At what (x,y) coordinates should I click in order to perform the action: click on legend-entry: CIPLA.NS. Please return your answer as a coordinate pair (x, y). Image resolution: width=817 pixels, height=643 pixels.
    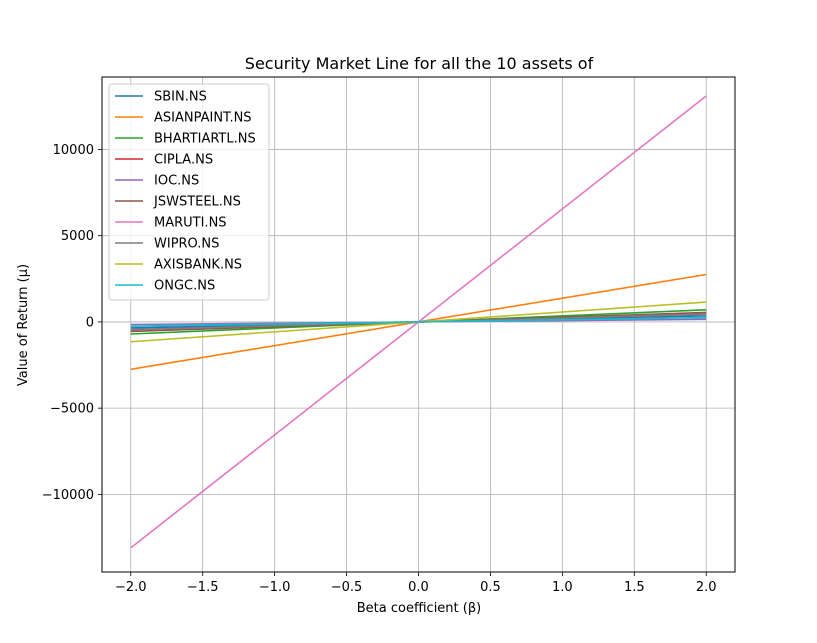
    Looking at the image, I should click on (183, 160).